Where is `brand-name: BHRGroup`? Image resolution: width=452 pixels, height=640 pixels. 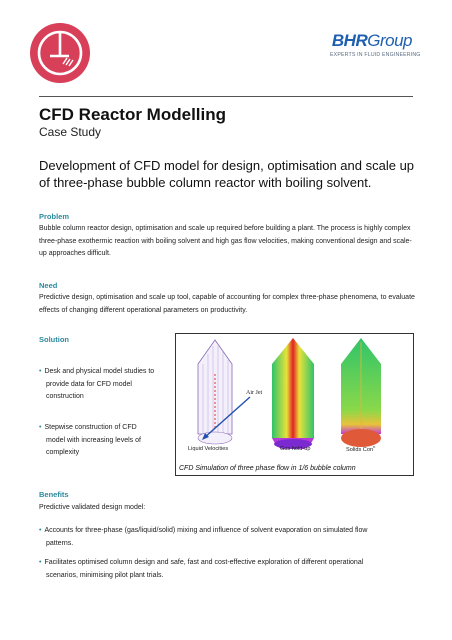
brand-name: BHRGroup is located at coordinates (372, 40).